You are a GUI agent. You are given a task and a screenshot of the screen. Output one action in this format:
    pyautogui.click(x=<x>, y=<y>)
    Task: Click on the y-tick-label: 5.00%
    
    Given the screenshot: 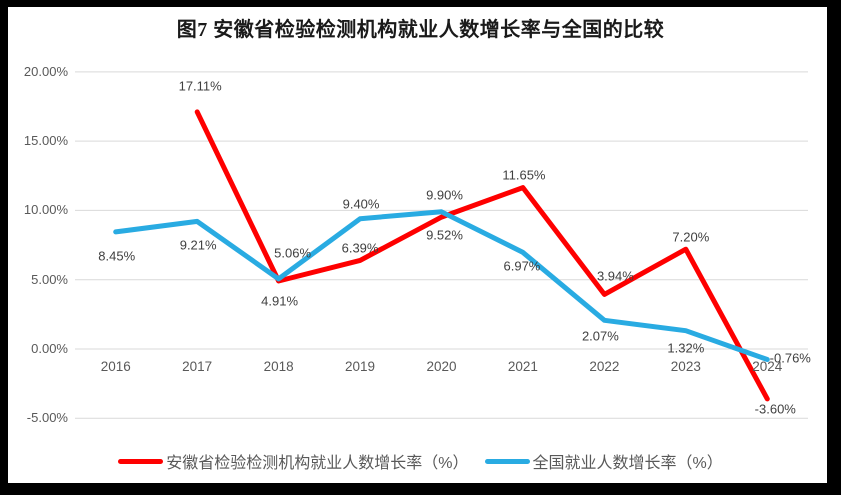 What is the action you would take?
    pyautogui.click(x=49, y=279)
    